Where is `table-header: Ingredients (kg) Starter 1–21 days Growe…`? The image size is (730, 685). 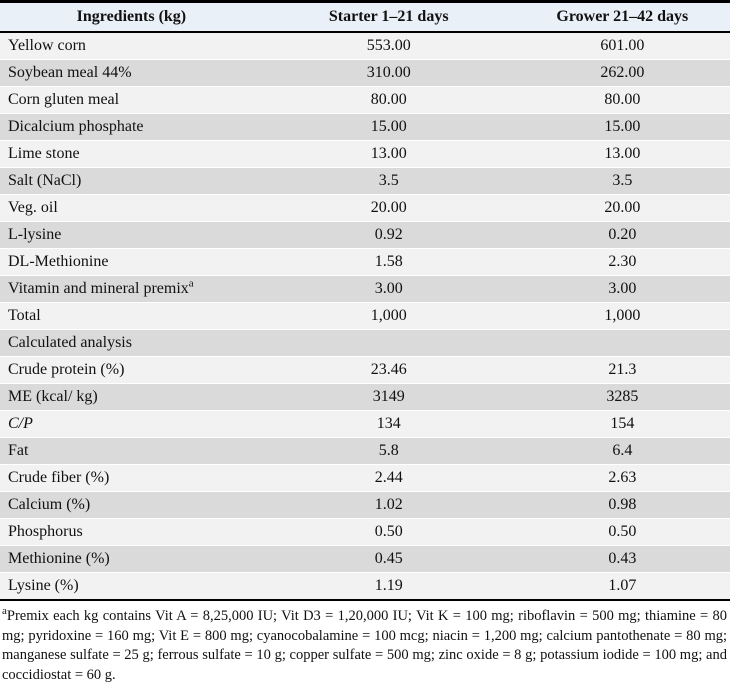 table-header: Ingredients (kg) Starter 1–21 days Growe… is located at coordinates (365, 17).